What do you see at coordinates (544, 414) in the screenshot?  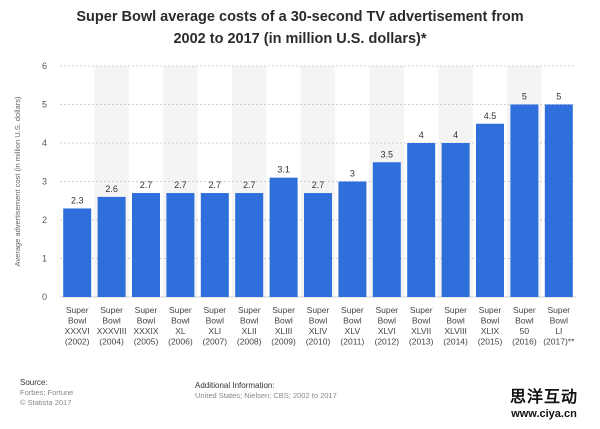 I see `watermark-url: www.ciya.cn` at bounding box center [544, 414].